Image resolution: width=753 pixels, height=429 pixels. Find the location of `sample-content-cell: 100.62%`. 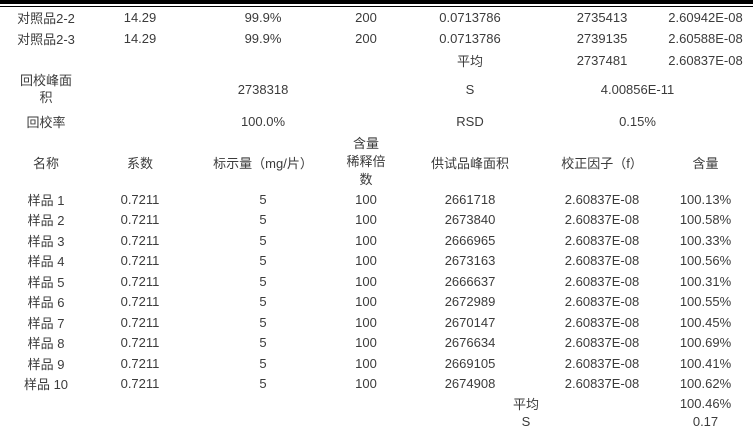

sample-content-cell: 100.62% is located at coordinates (705, 384).